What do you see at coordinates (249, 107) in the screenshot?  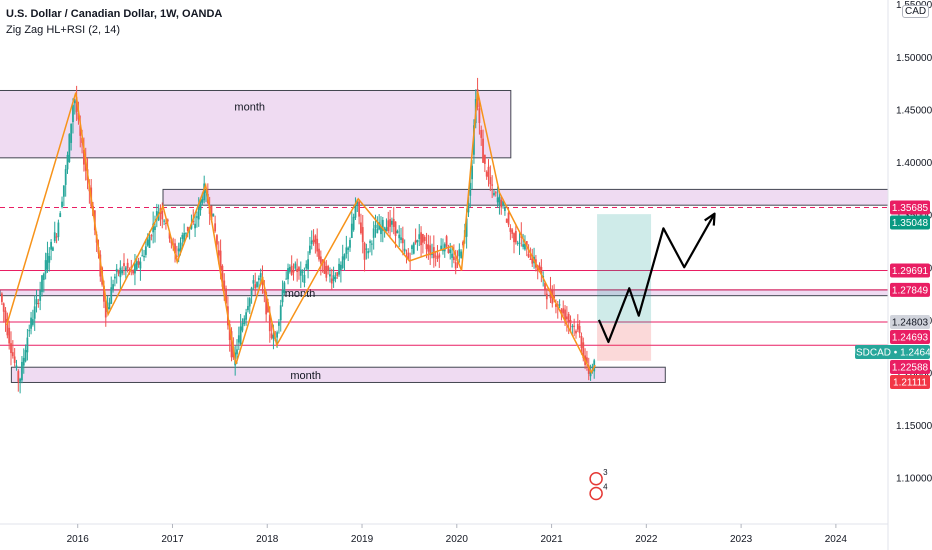 I see `zone-label: month` at bounding box center [249, 107].